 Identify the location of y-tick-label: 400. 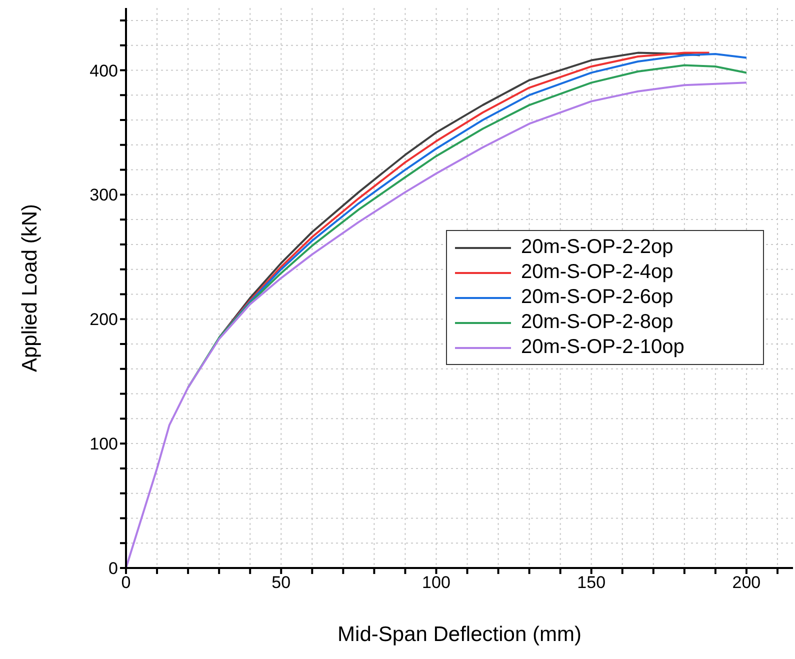
(104, 70).